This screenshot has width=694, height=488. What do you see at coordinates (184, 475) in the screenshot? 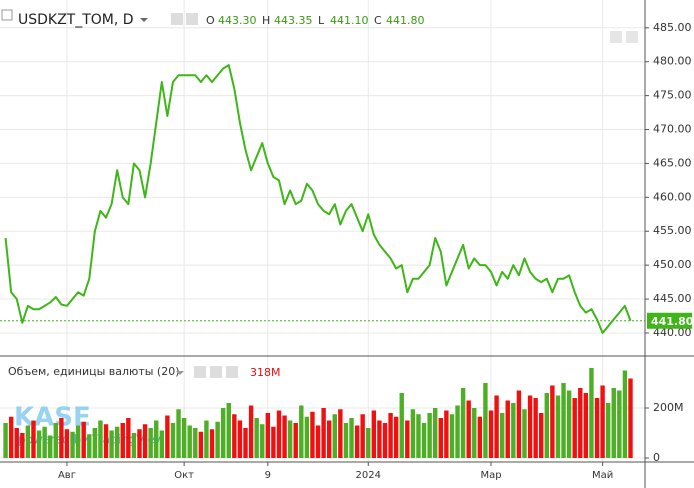
I see `x-tick-label: Окт` at bounding box center [184, 475].